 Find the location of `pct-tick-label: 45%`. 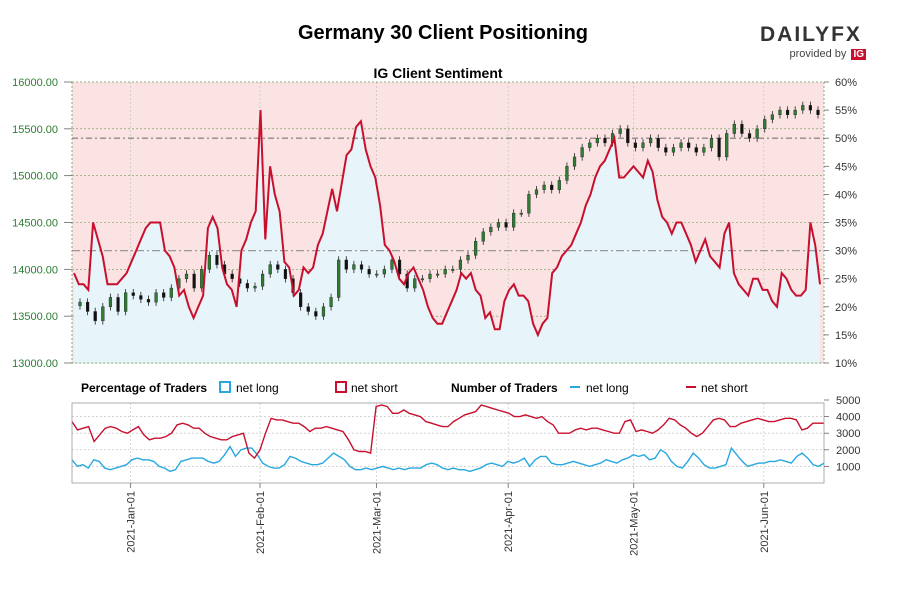

pct-tick-label: 45% is located at coordinates (846, 167).